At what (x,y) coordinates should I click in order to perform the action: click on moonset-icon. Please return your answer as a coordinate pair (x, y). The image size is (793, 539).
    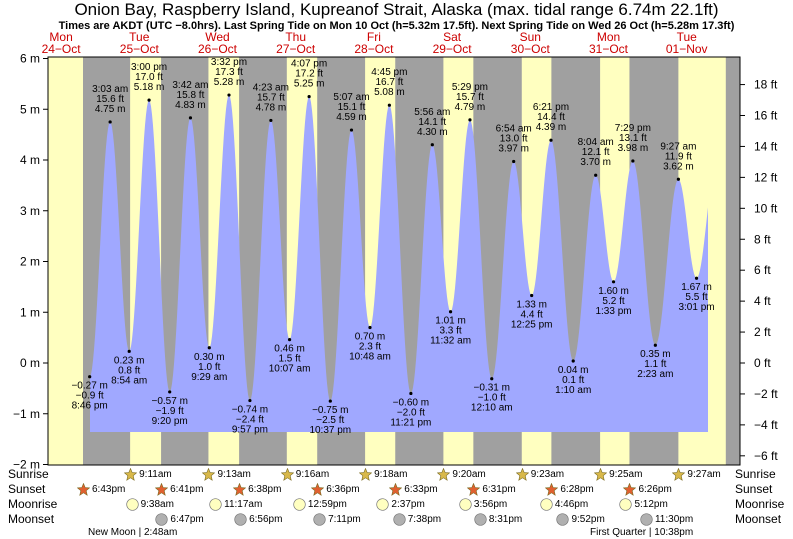
    Looking at the image, I should click on (240, 519).